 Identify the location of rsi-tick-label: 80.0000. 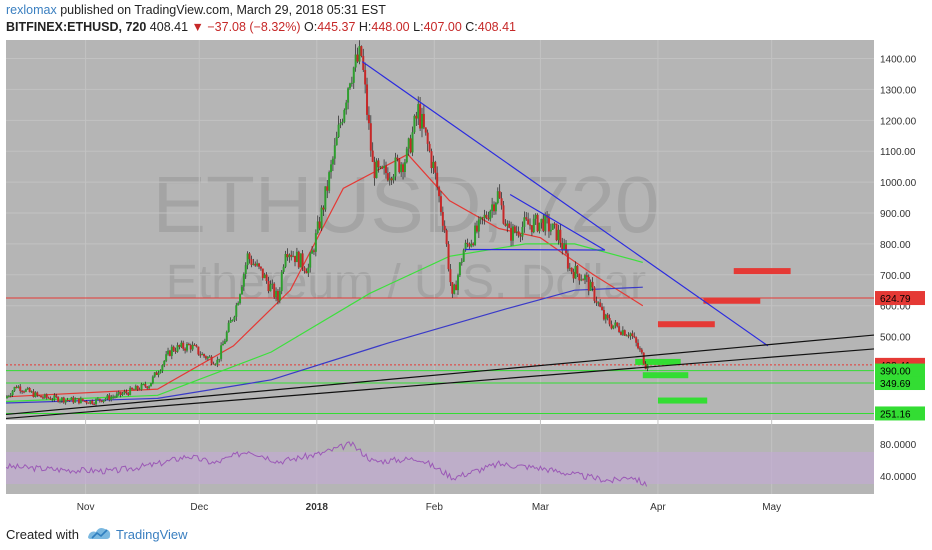
(898, 445).